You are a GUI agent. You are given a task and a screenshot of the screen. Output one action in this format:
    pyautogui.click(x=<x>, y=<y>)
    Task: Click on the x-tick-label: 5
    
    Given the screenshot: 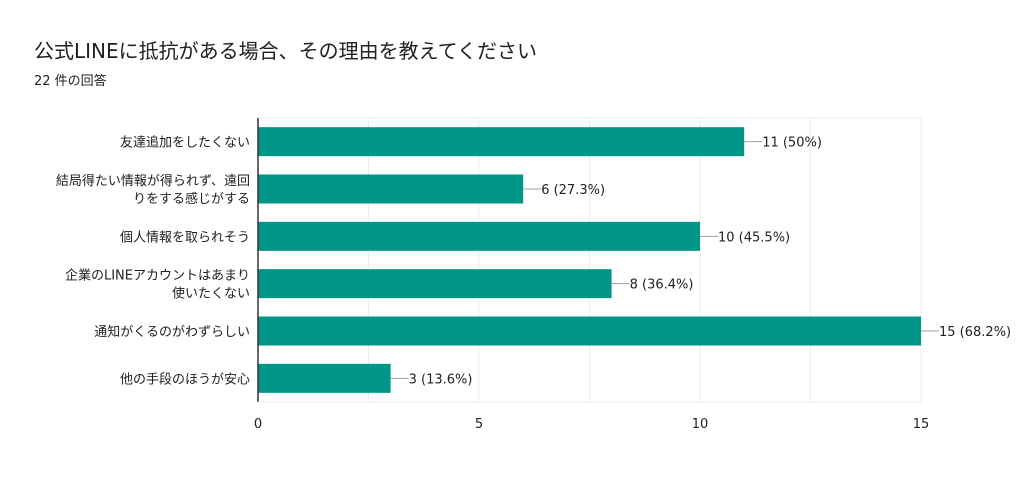 What is the action you would take?
    pyautogui.click(x=479, y=424)
    